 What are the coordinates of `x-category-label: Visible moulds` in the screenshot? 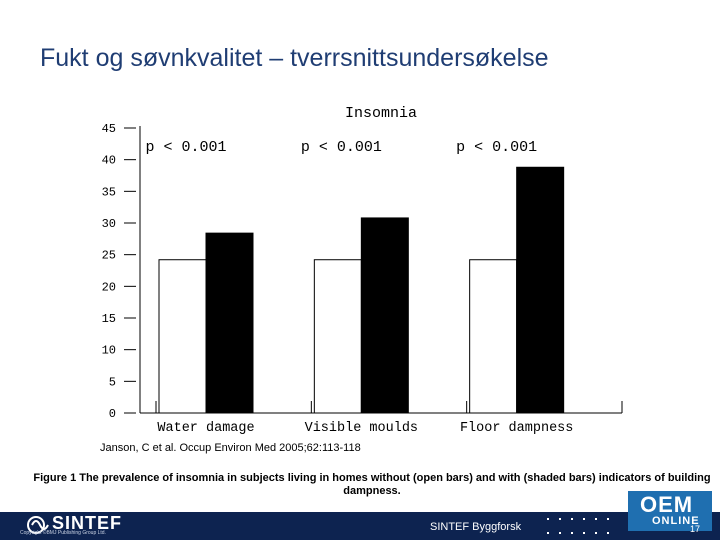 It's located at (361, 428).